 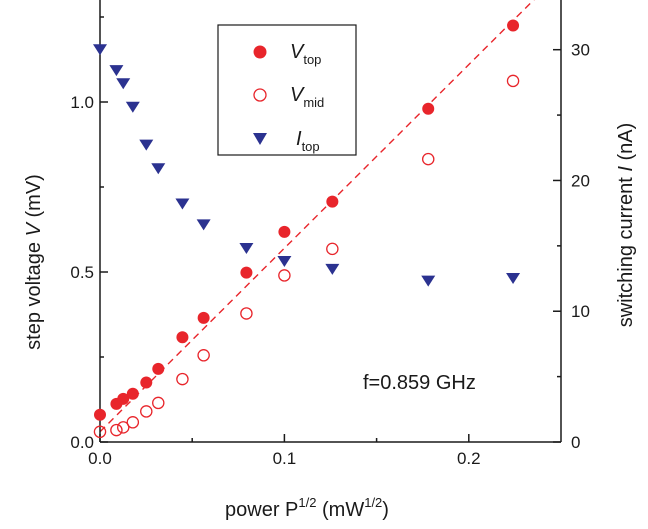 I want to click on y-axis-left-label: step voltage V (mV), so click(x=34, y=262).